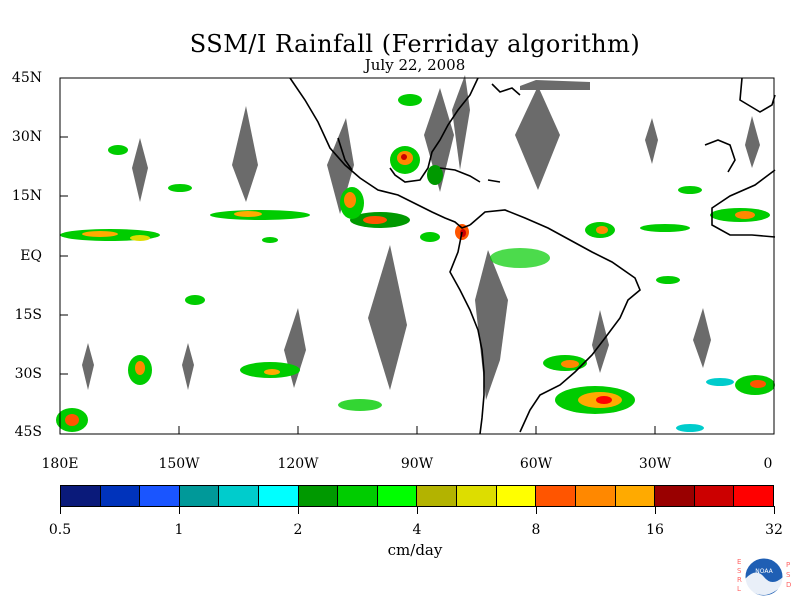 The image size is (800, 600). Describe the element at coordinates (739, 562) in the screenshot. I see `svg-text: E` at that location.